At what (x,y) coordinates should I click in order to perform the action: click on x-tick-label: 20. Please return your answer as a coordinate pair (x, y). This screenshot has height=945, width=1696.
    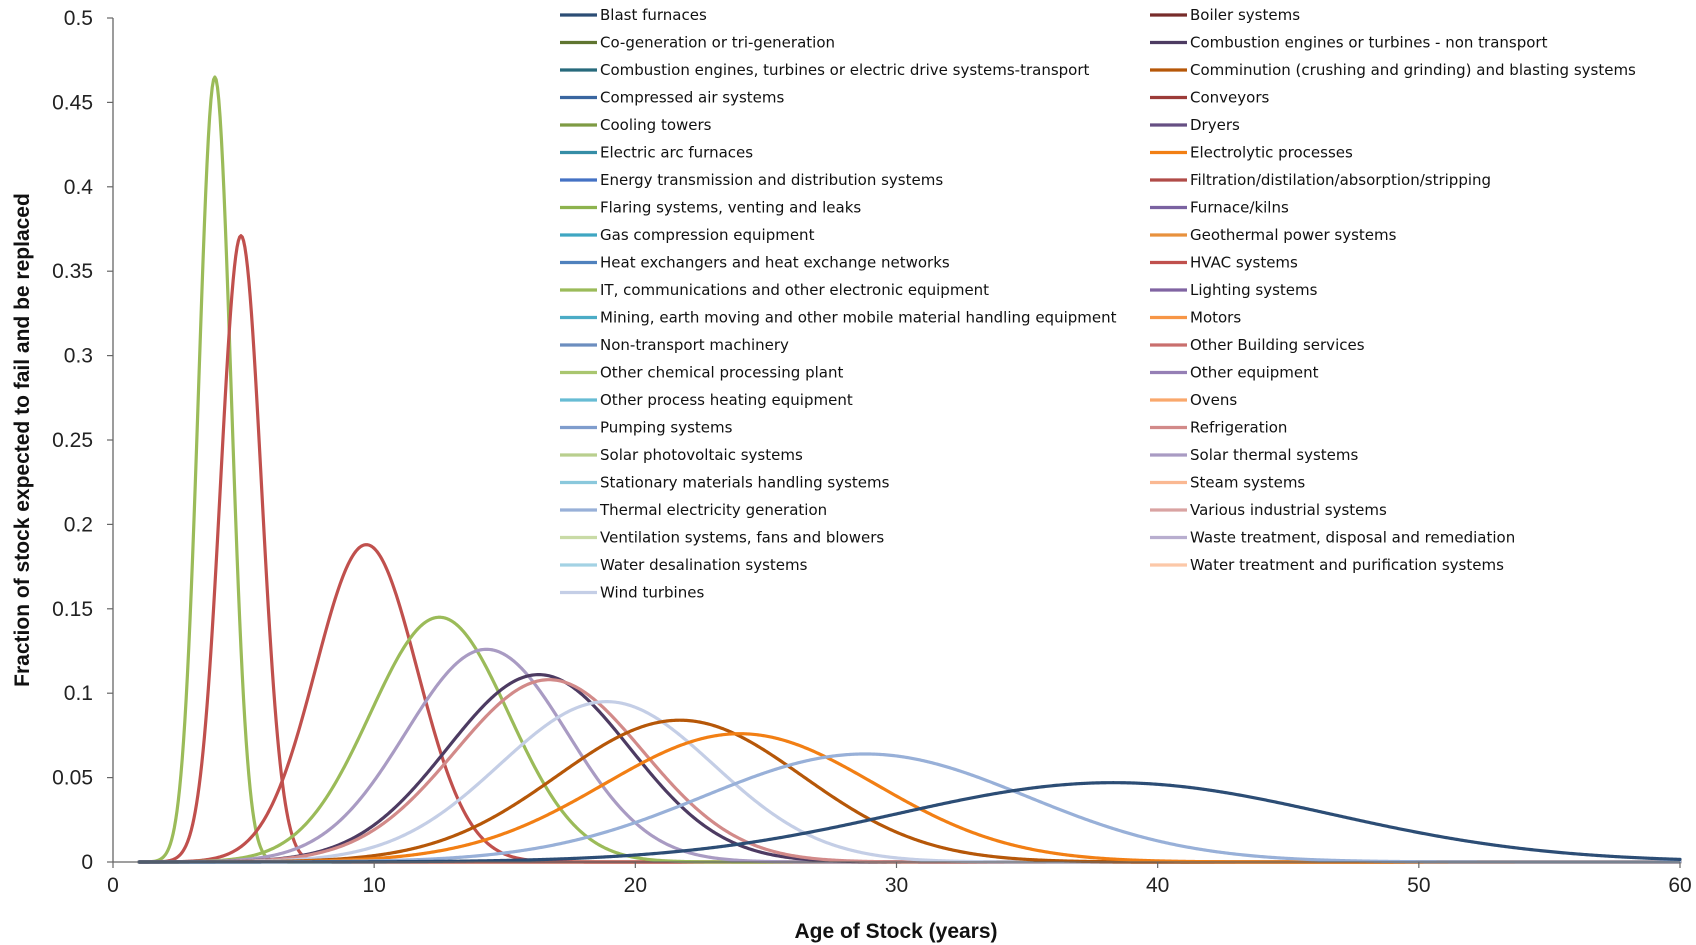
    Looking at the image, I should click on (635, 885).